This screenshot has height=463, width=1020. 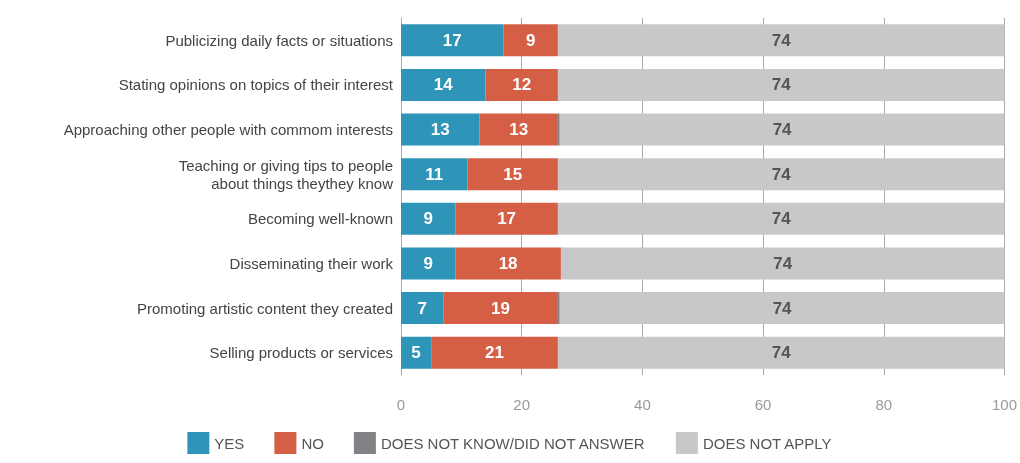 I want to click on legend-label: DOES NOT APPLY, so click(x=767, y=443).